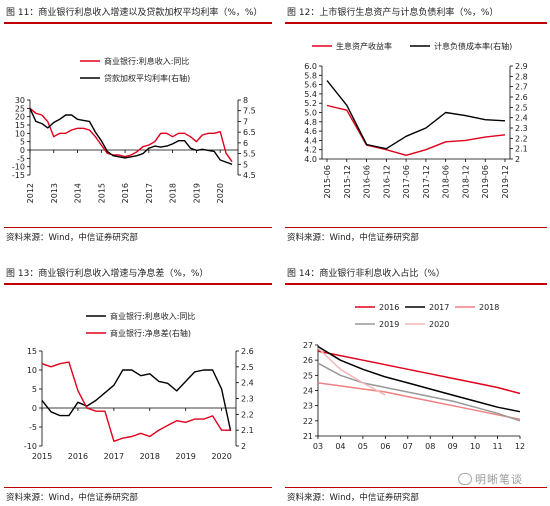 The image size is (550, 506). I want to click on c12-ylabel-left-10: 6.0, so click(310, 66).